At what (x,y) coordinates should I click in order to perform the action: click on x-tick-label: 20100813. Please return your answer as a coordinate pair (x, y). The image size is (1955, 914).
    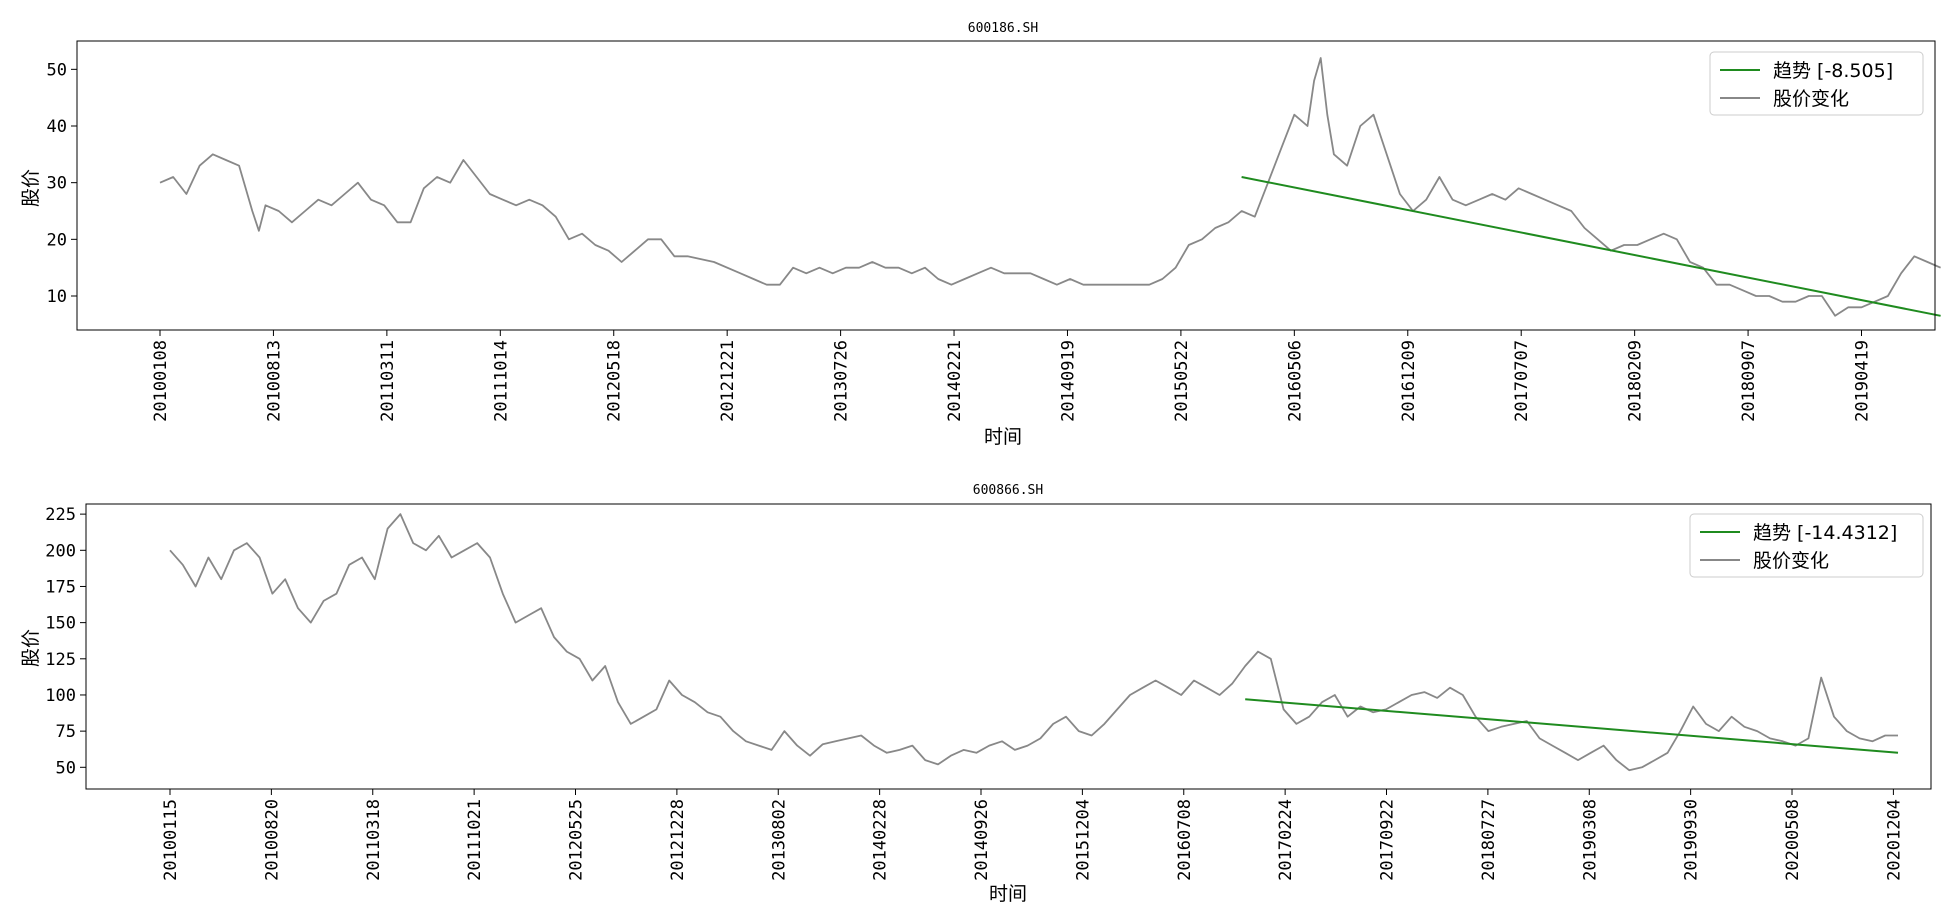
    Looking at the image, I should click on (274, 381).